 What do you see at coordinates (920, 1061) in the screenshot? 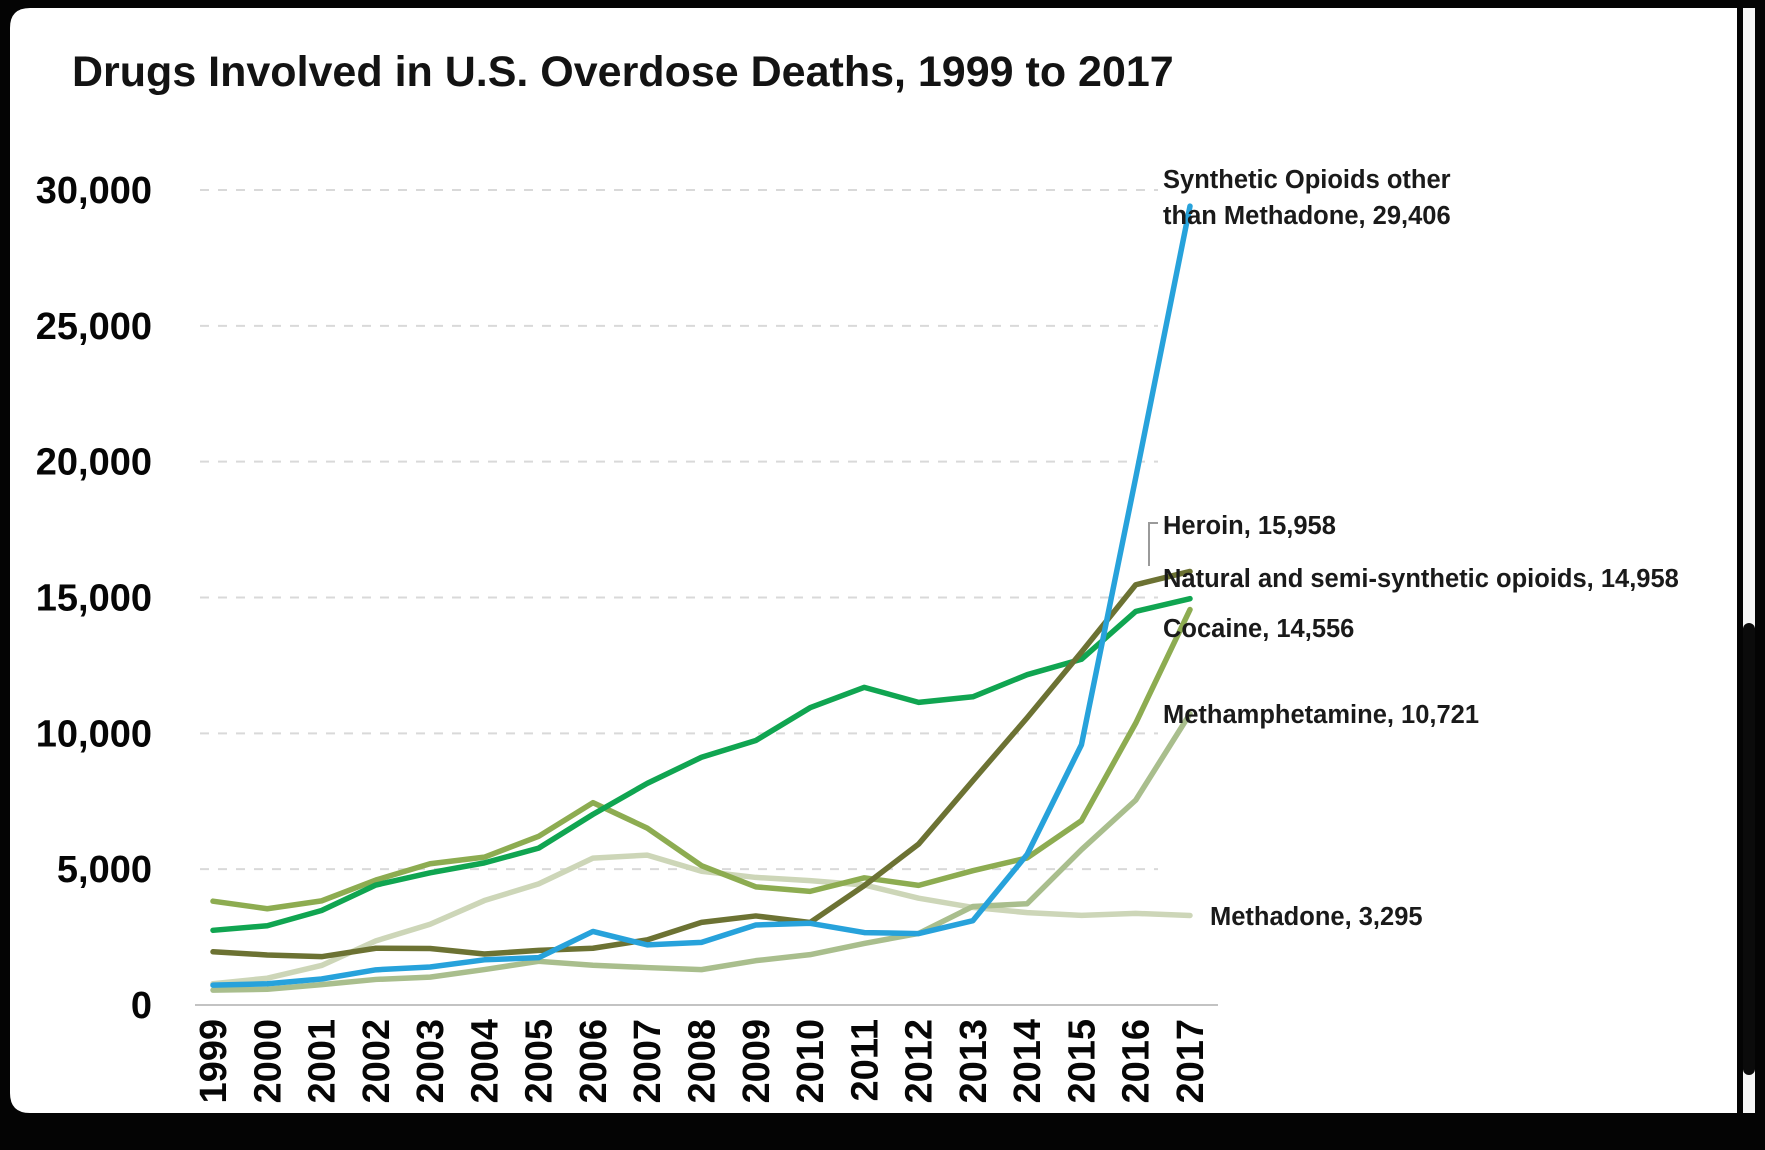
I see `x-tick-label-2012: 2012` at bounding box center [920, 1061].